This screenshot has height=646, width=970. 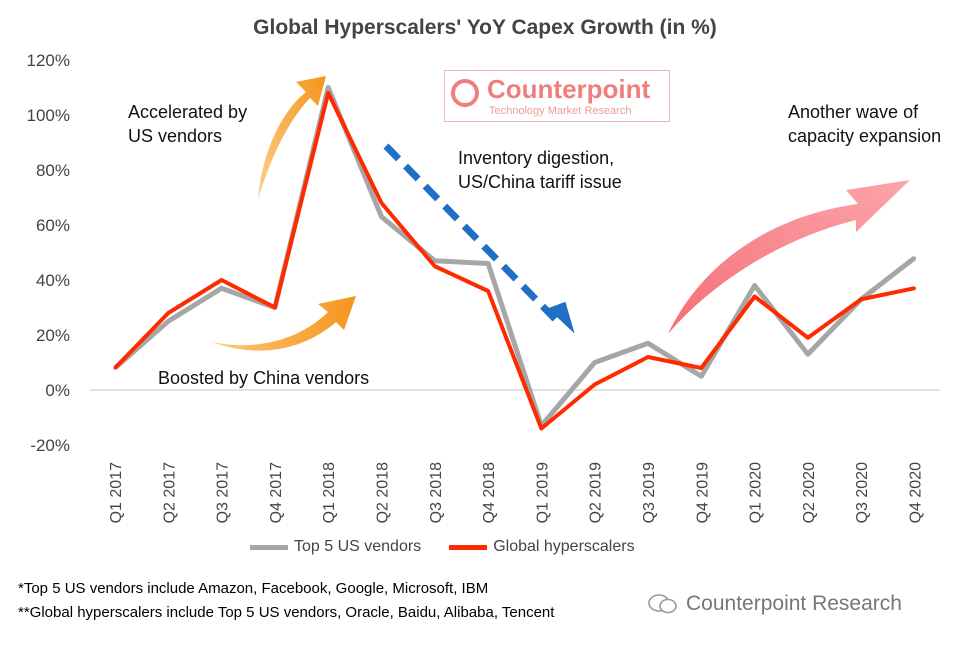 I want to click on legend-label-global: Global hyperscalers, so click(x=564, y=546).